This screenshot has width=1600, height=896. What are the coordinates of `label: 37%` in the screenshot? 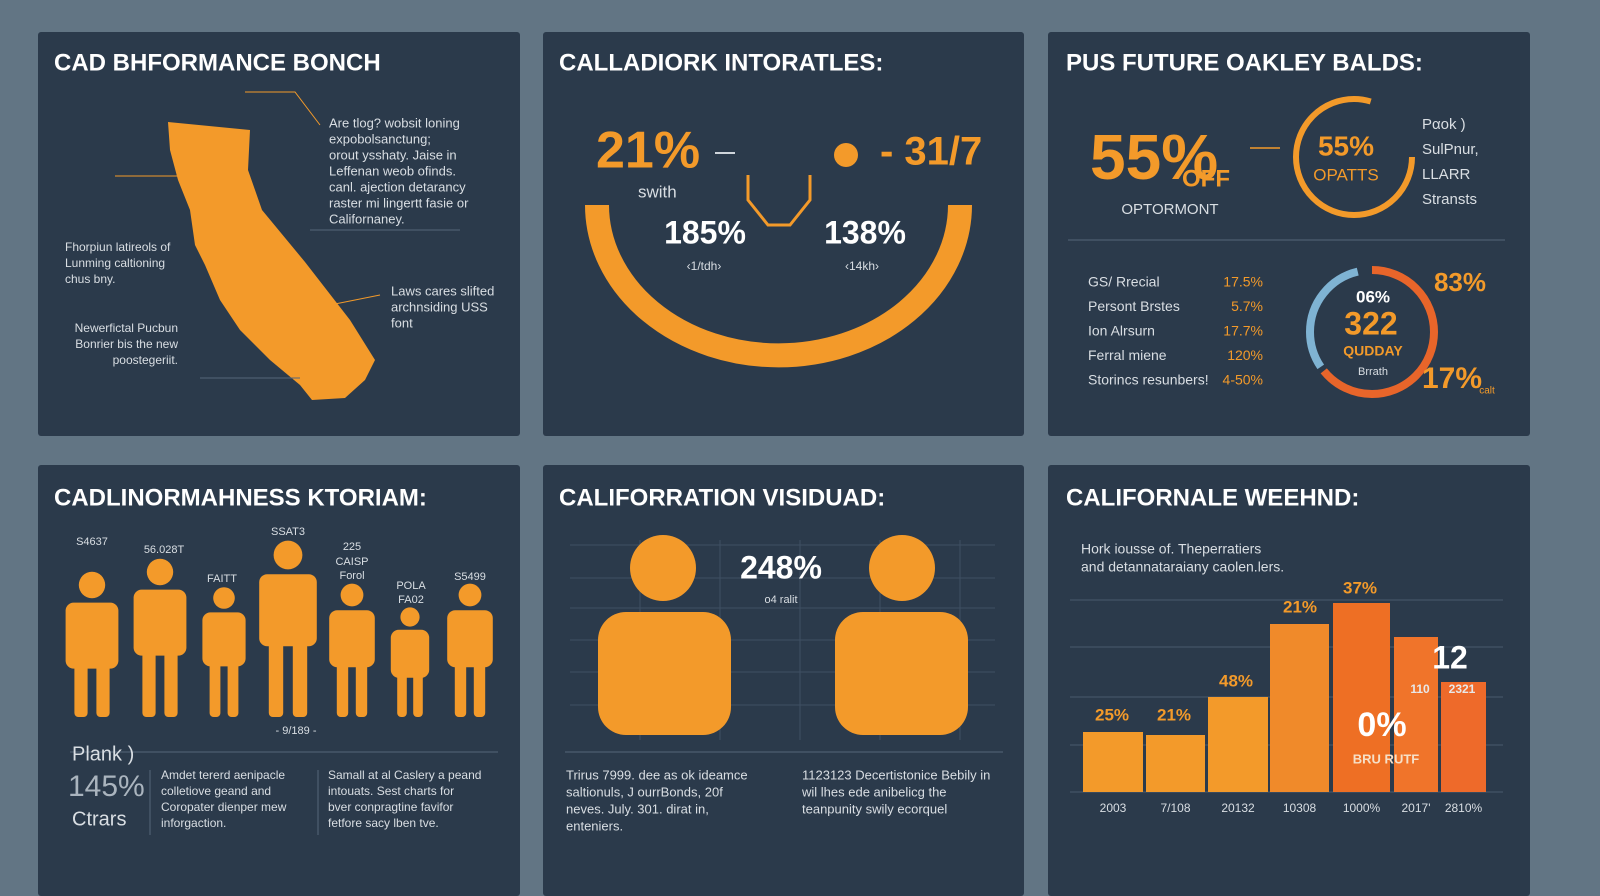 It's located at (1360, 587).